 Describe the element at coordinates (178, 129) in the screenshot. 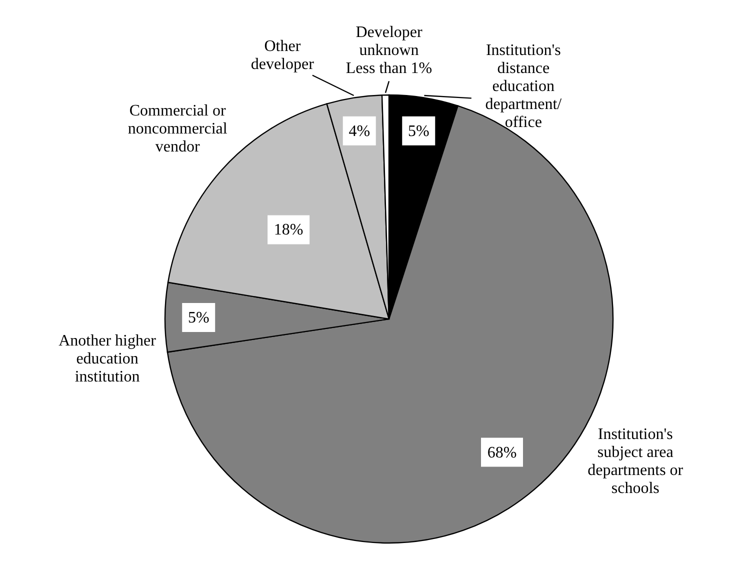

I see `slice-label: Commercial or noncommercial vendor` at that location.